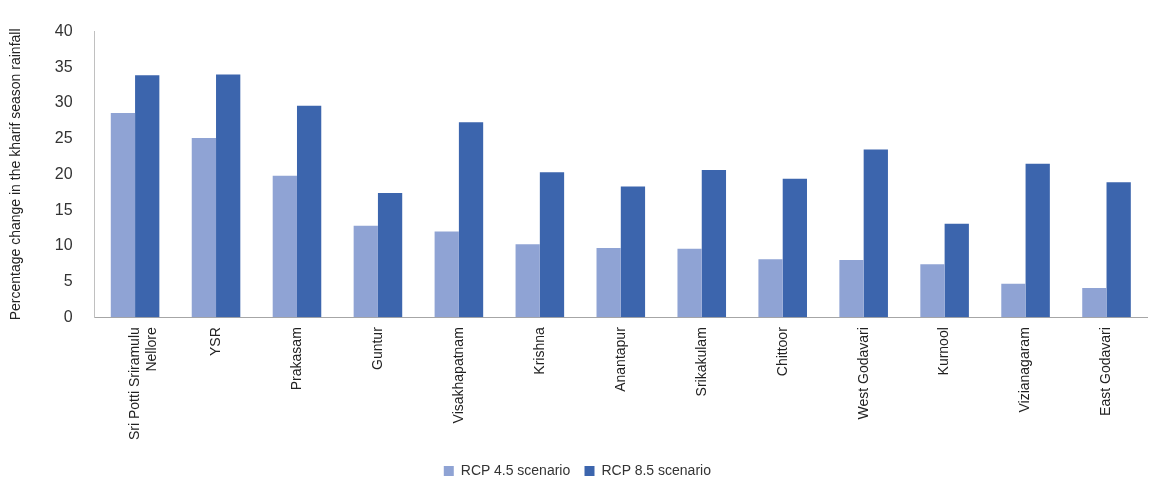 This screenshot has width=1151, height=488. What do you see at coordinates (781, 351) in the screenshot?
I see `x-tick-label: Chittoor` at bounding box center [781, 351].